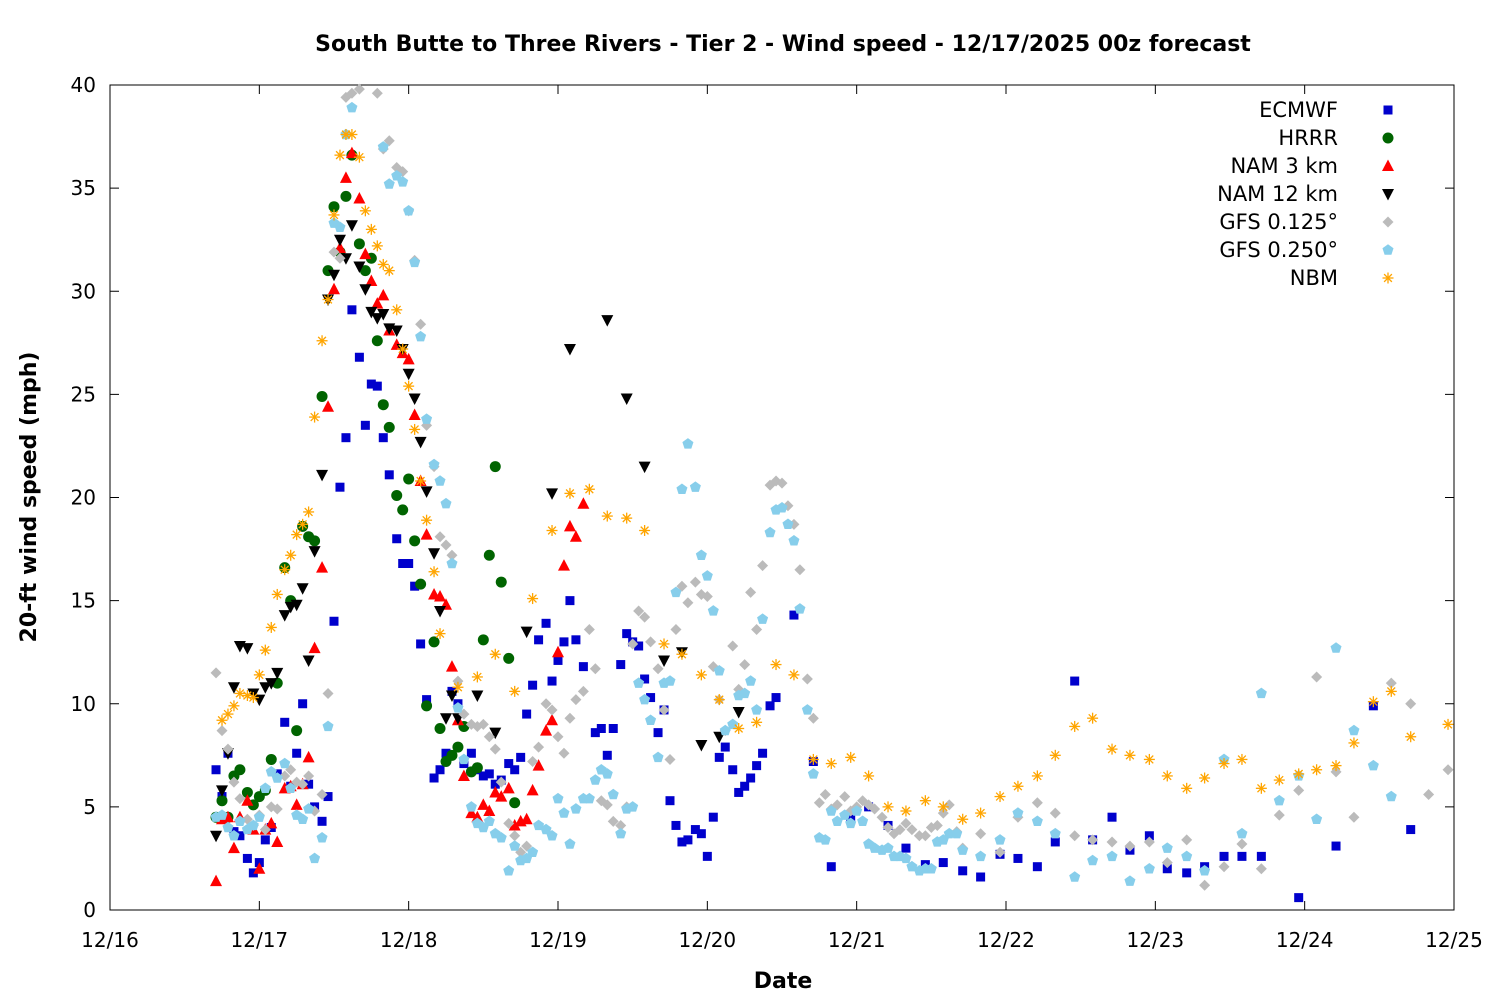 This screenshot has height=1000, width=1500. I want to click on legend-marker, so click(1388, 110).